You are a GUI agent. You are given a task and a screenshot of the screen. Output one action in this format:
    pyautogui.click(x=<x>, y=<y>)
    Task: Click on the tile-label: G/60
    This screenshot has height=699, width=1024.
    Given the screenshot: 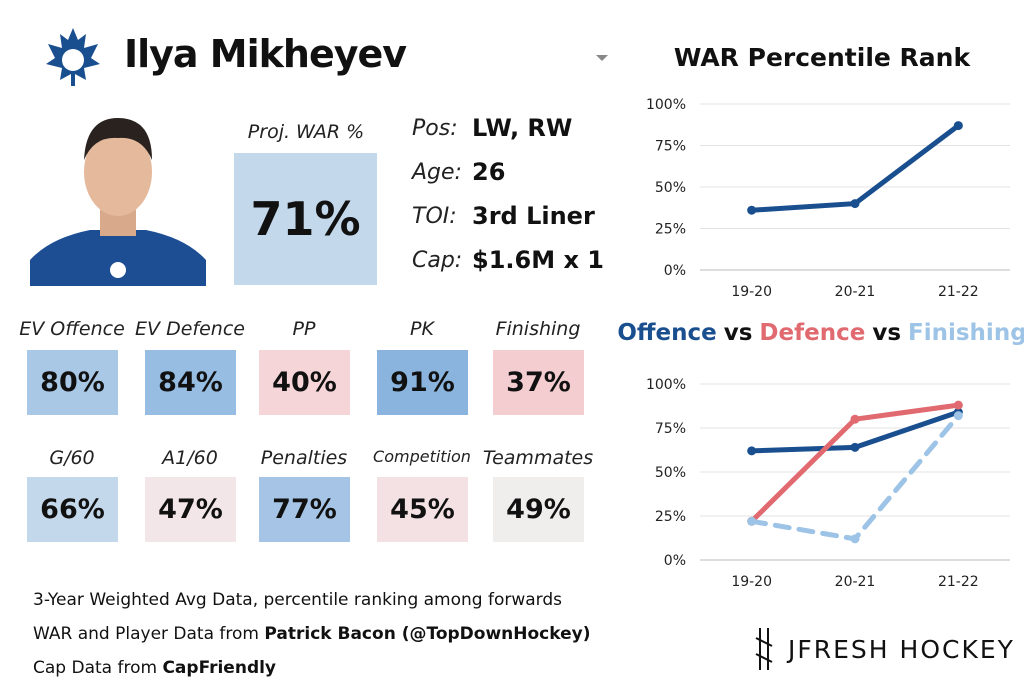 What is the action you would take?
    pyautogui.click(x=72, y=458)
    